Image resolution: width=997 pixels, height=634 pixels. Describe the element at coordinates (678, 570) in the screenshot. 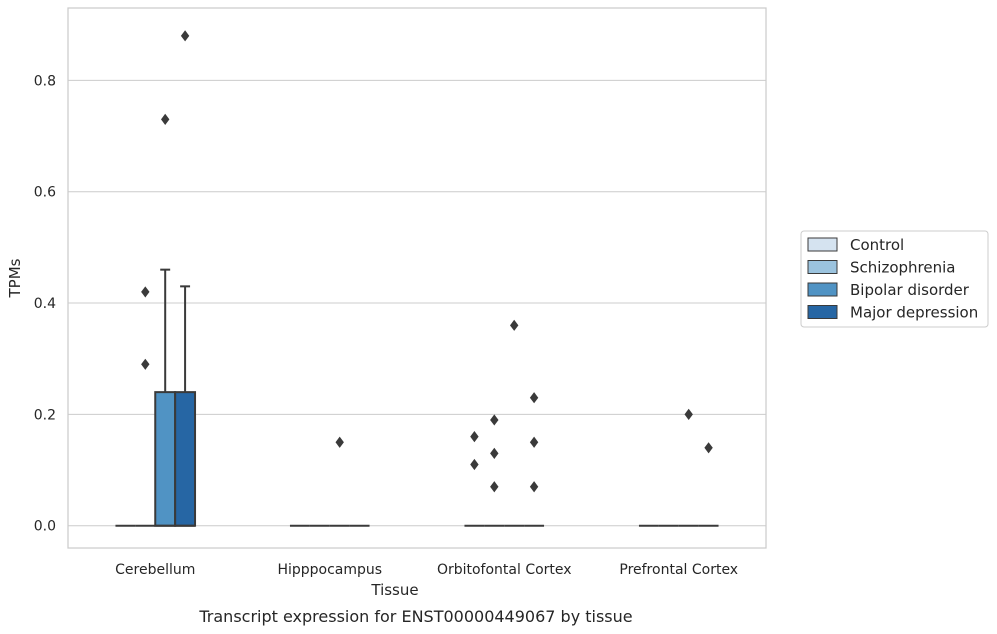

I see `x-tick-label: Prefrontal Cortex` at that location.